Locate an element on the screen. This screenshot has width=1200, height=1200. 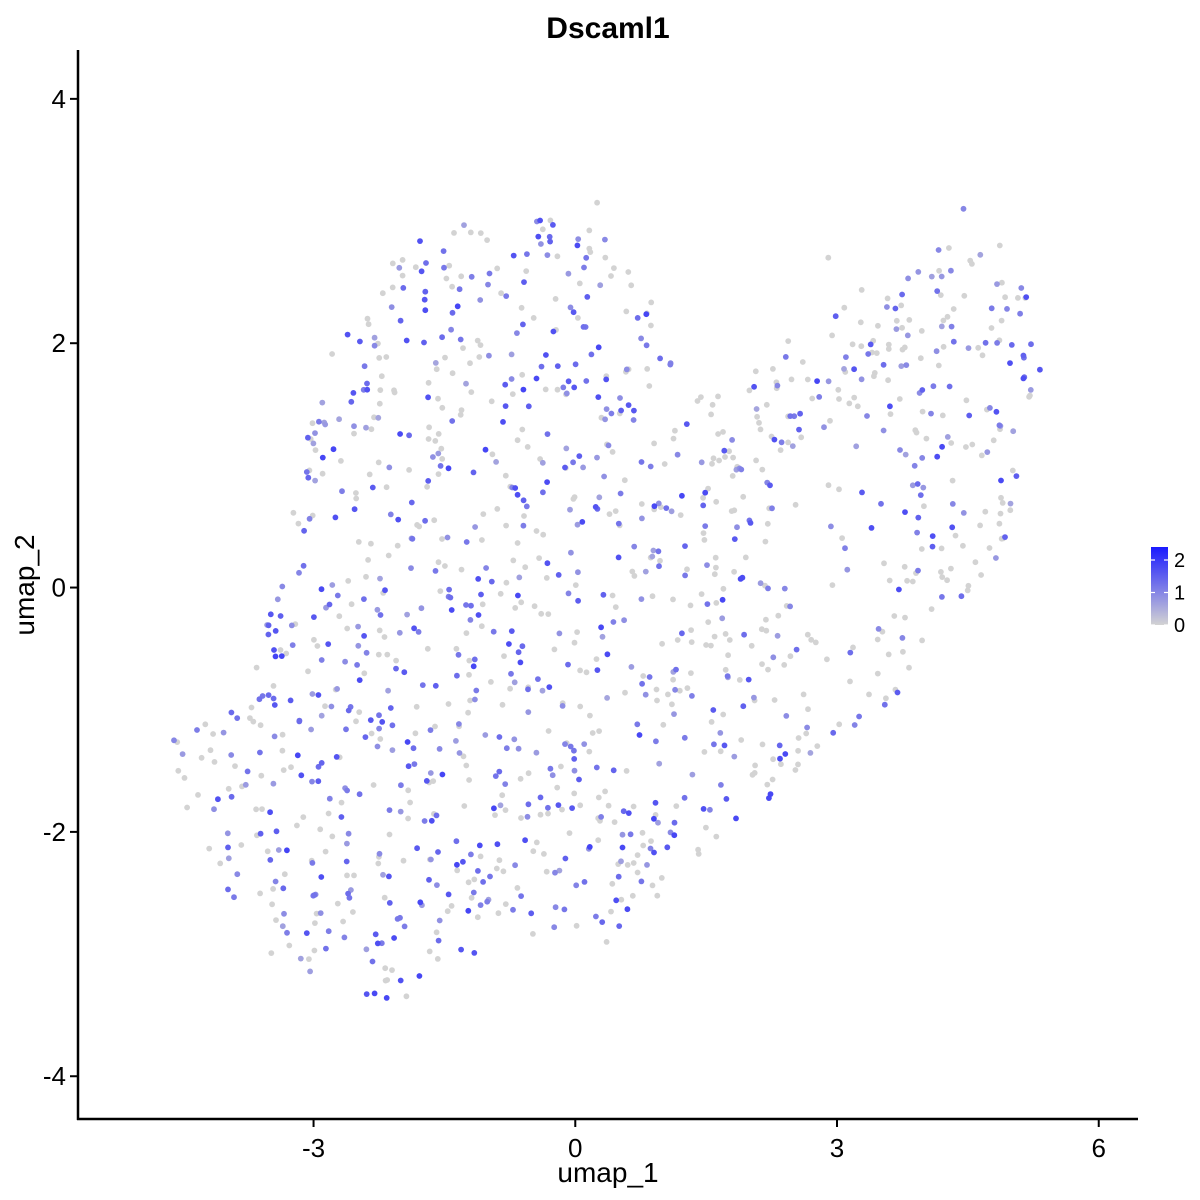
y-tick-label: -2 is located at coordinates (54, 832).